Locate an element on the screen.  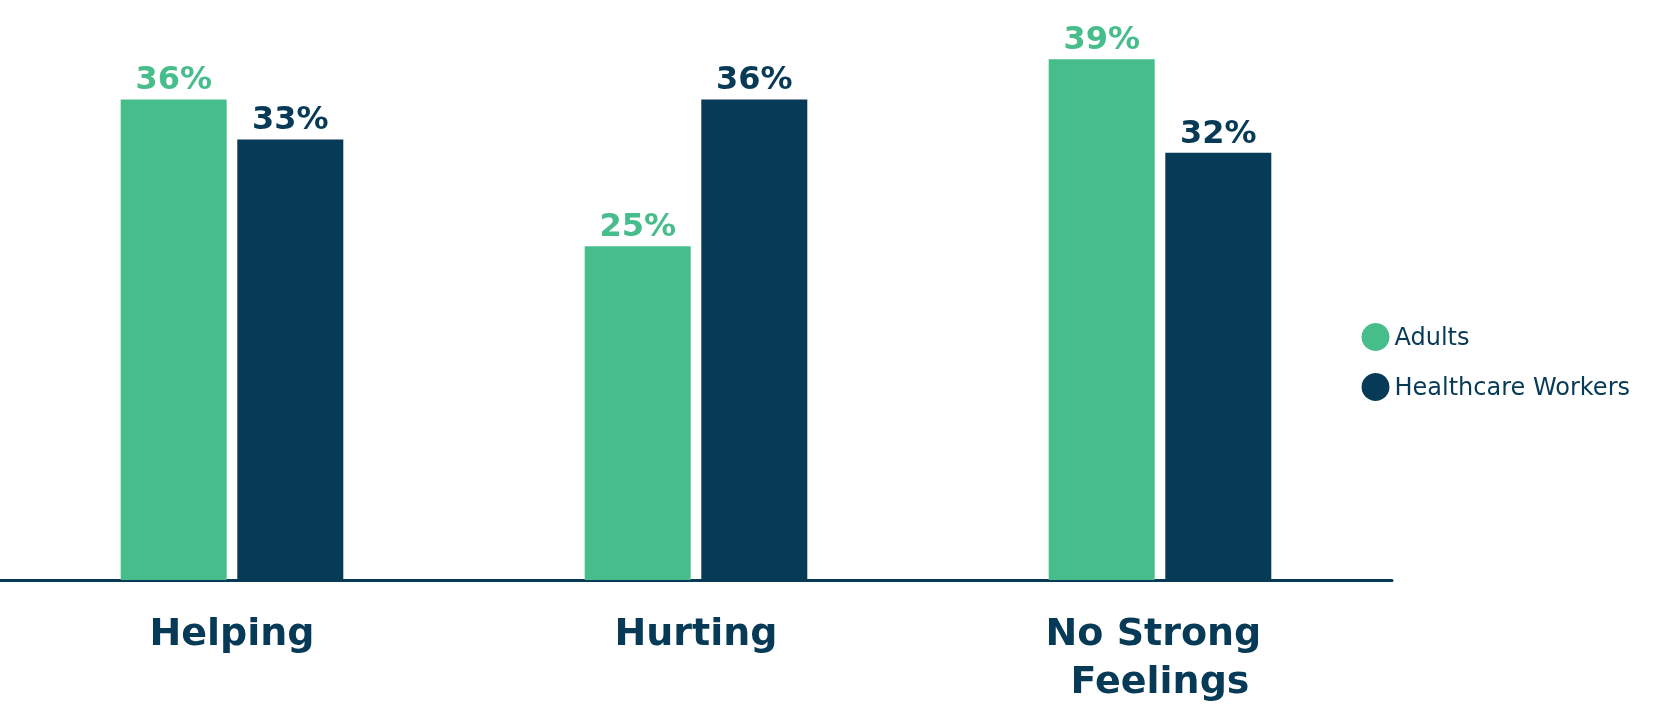
legend-label: Adults is located at coordinates (1432, 337).